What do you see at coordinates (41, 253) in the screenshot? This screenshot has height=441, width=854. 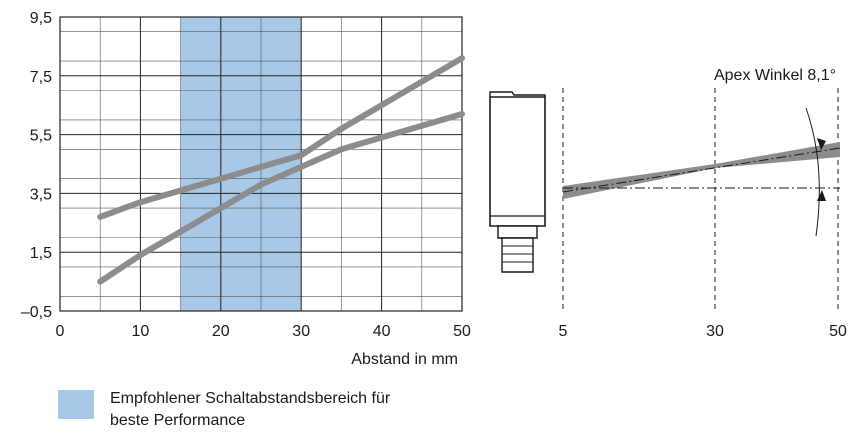 I see `y-tick-label: 1,5` at bounding box center [41, 253].